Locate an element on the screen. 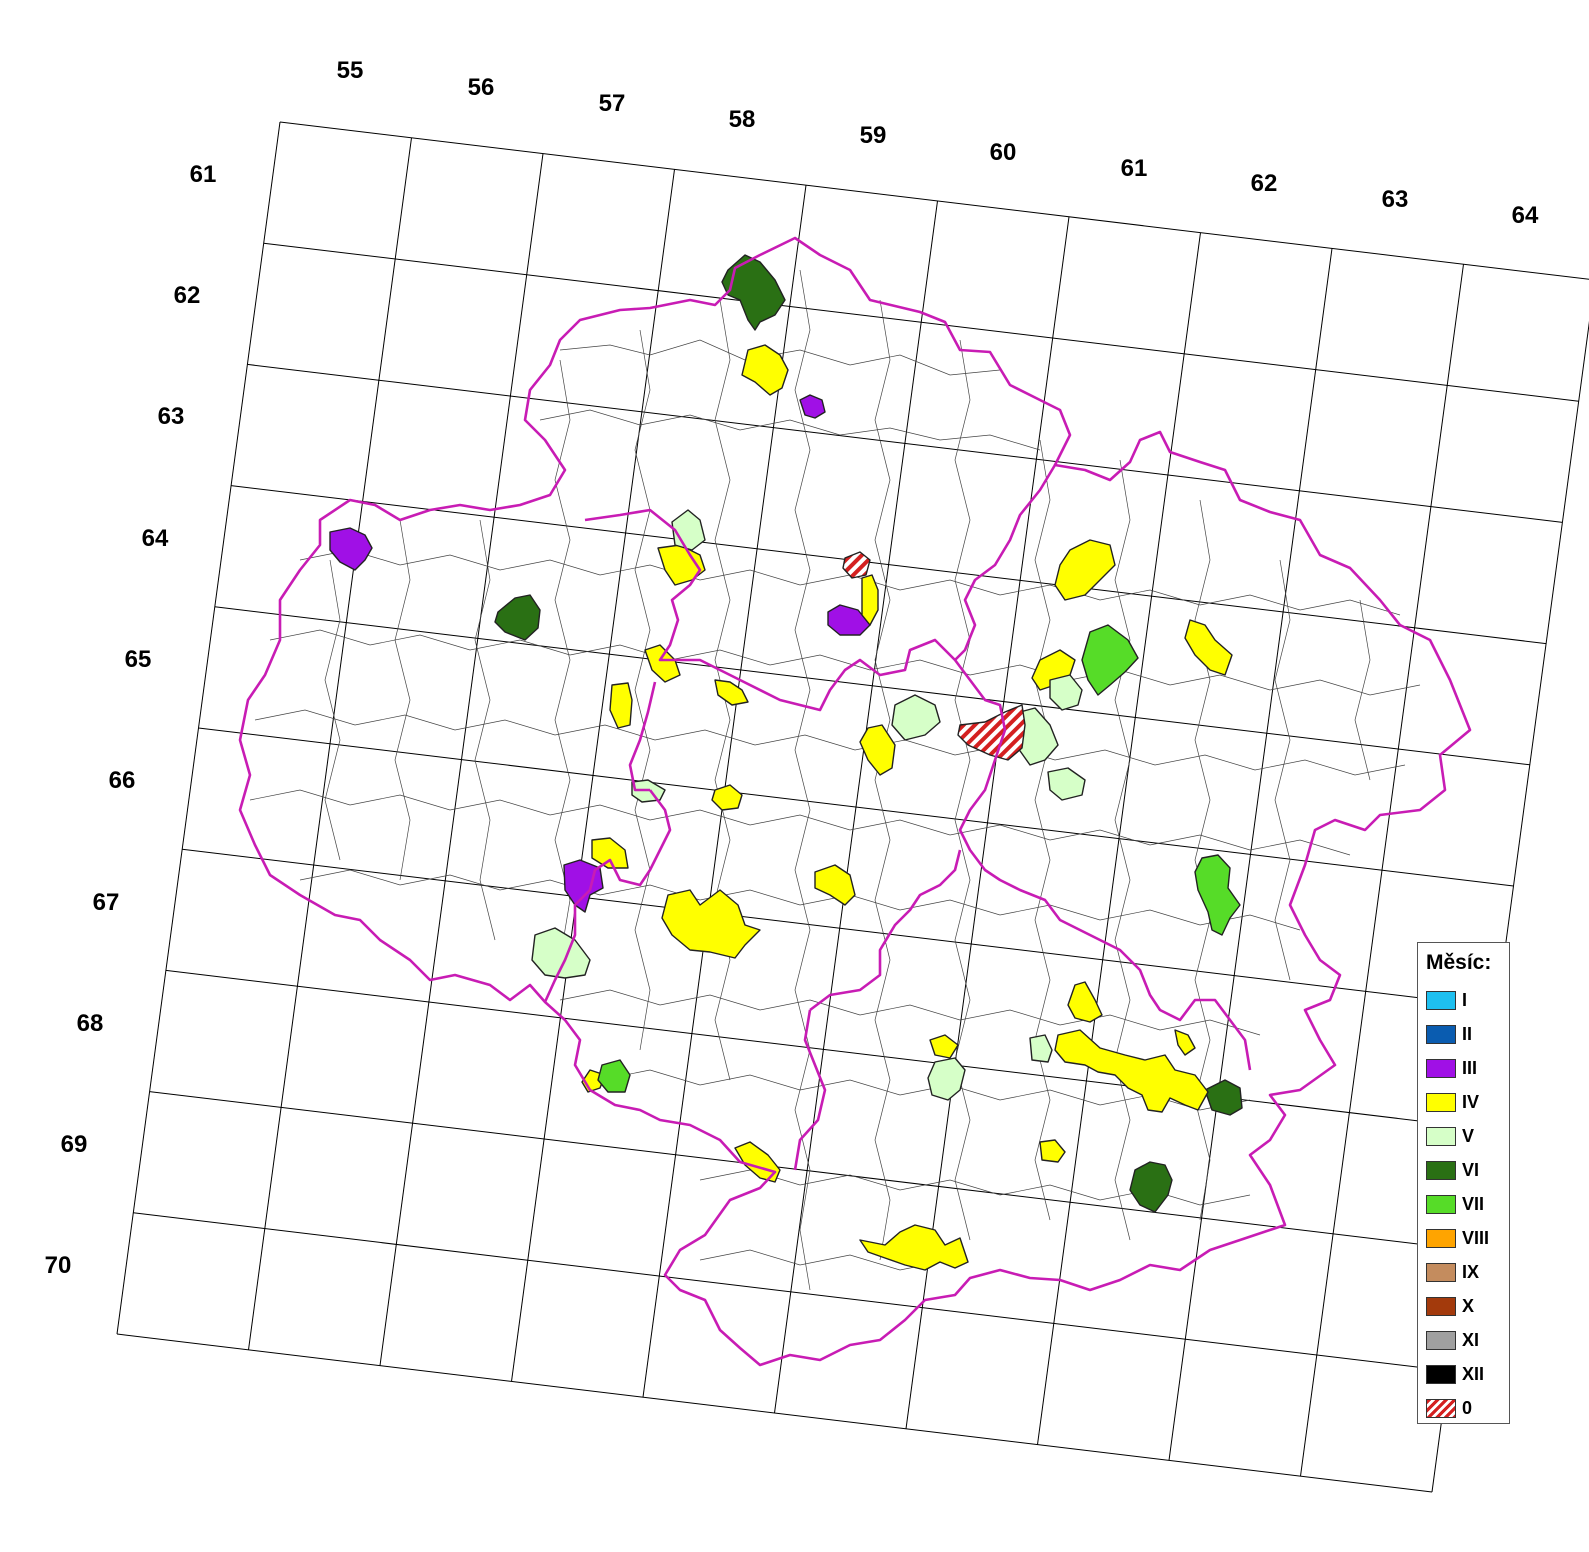 The height and width of the screenshot is (1552, 1589). legend-item: IX is located at coordinates (1452, 1272).